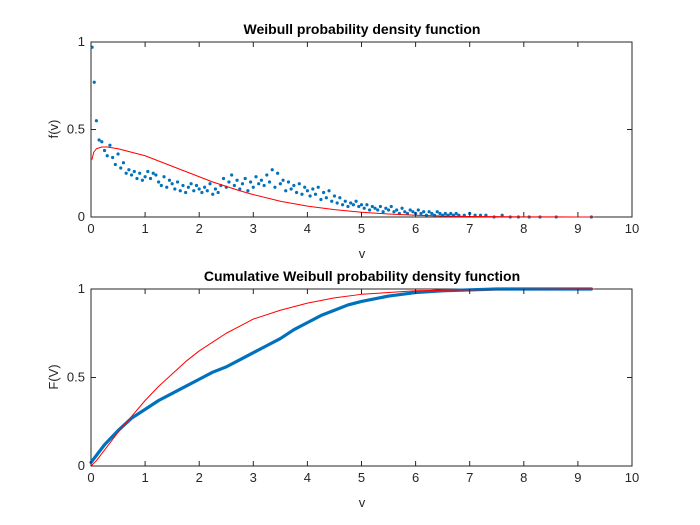 This screenshot has height=525, width=700. What do you see at coordinates (577, 228) in the screenshot?
I see `x-tick-label: 9` at bounding box center [577, 228].